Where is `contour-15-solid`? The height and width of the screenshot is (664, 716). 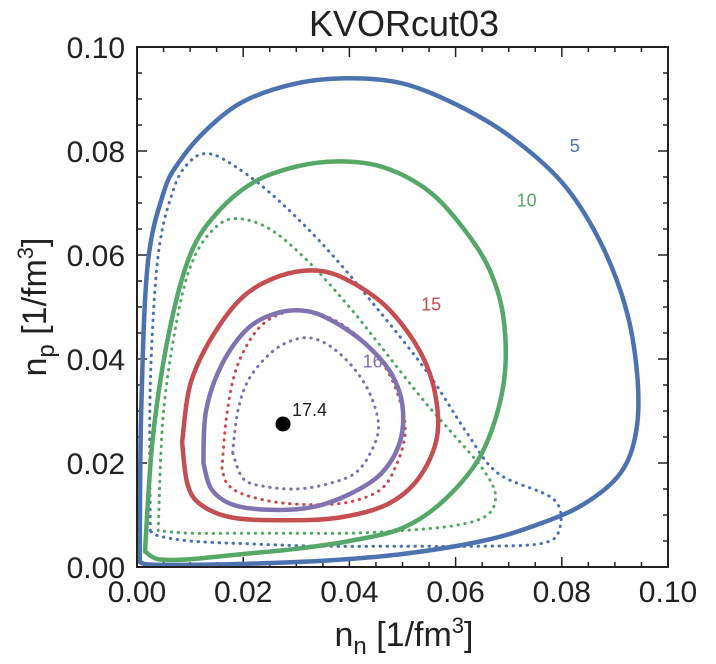 contour-15-solid is located at coordinates (310, 395).